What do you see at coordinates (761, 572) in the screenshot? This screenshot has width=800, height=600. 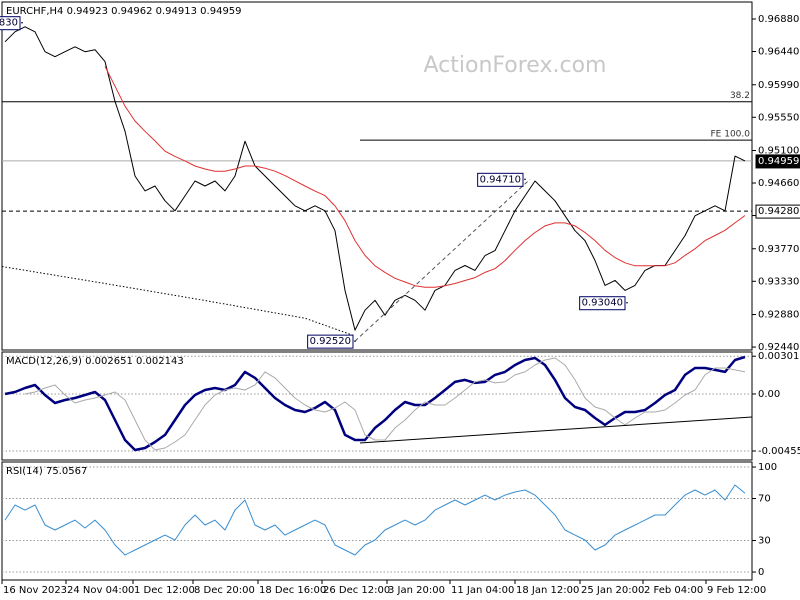 I see `y-tick-label: 0` at bounding box center [761, 572].